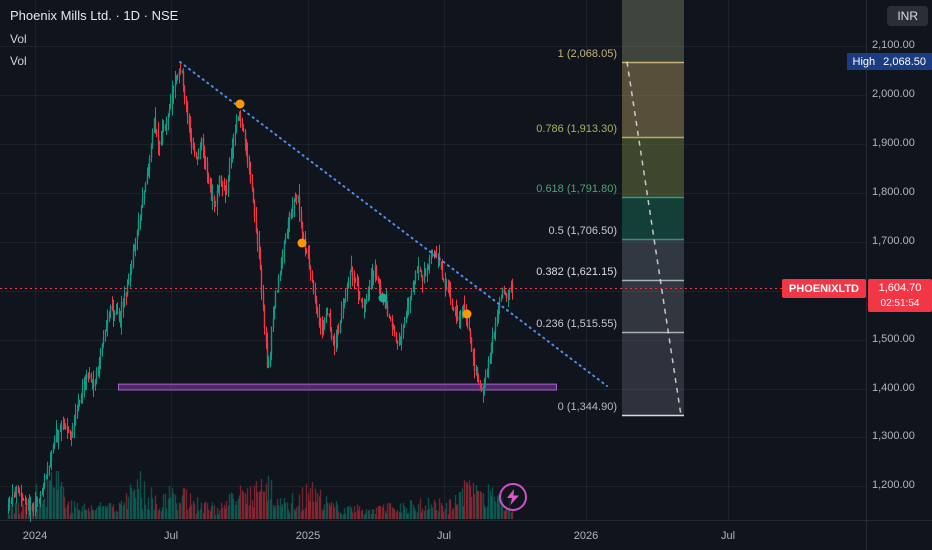 The height and width of the screenshot is (550, 932). Describe the element at coordinates (893, 93) in the screenshot. I see `price-axis-label: 2,000.00` at that location.